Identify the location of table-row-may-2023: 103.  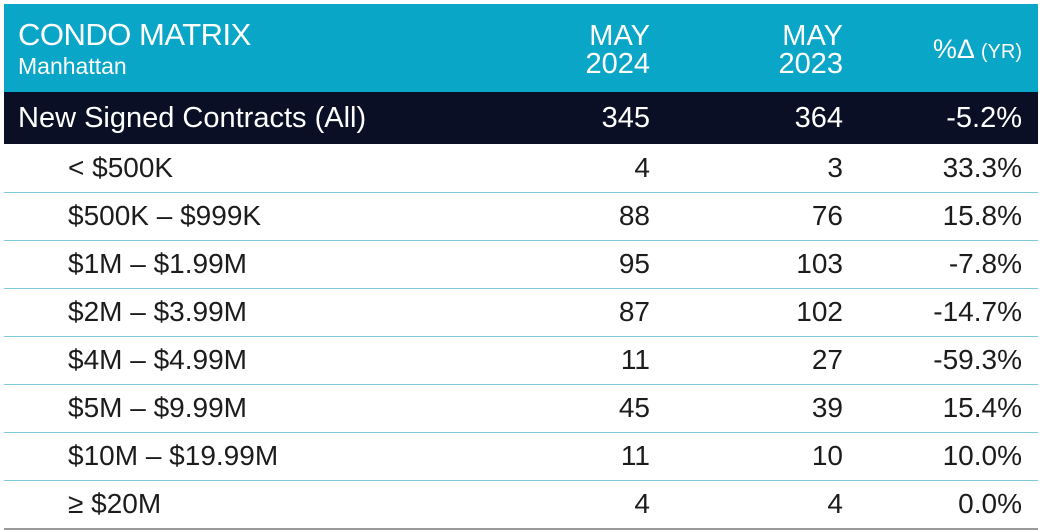
(819, 263).